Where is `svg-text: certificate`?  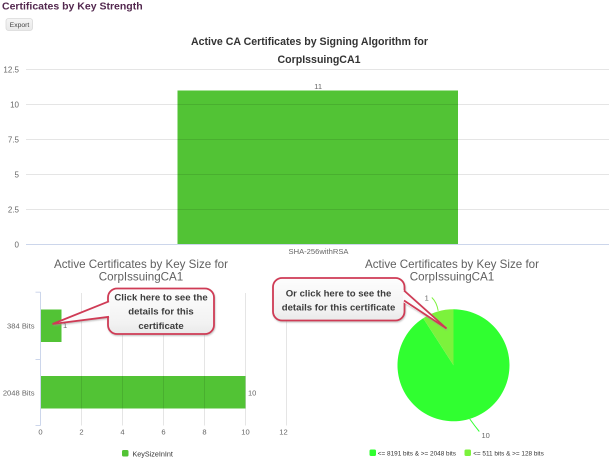
svg-text: certificate is located at coordinates (160, 326).